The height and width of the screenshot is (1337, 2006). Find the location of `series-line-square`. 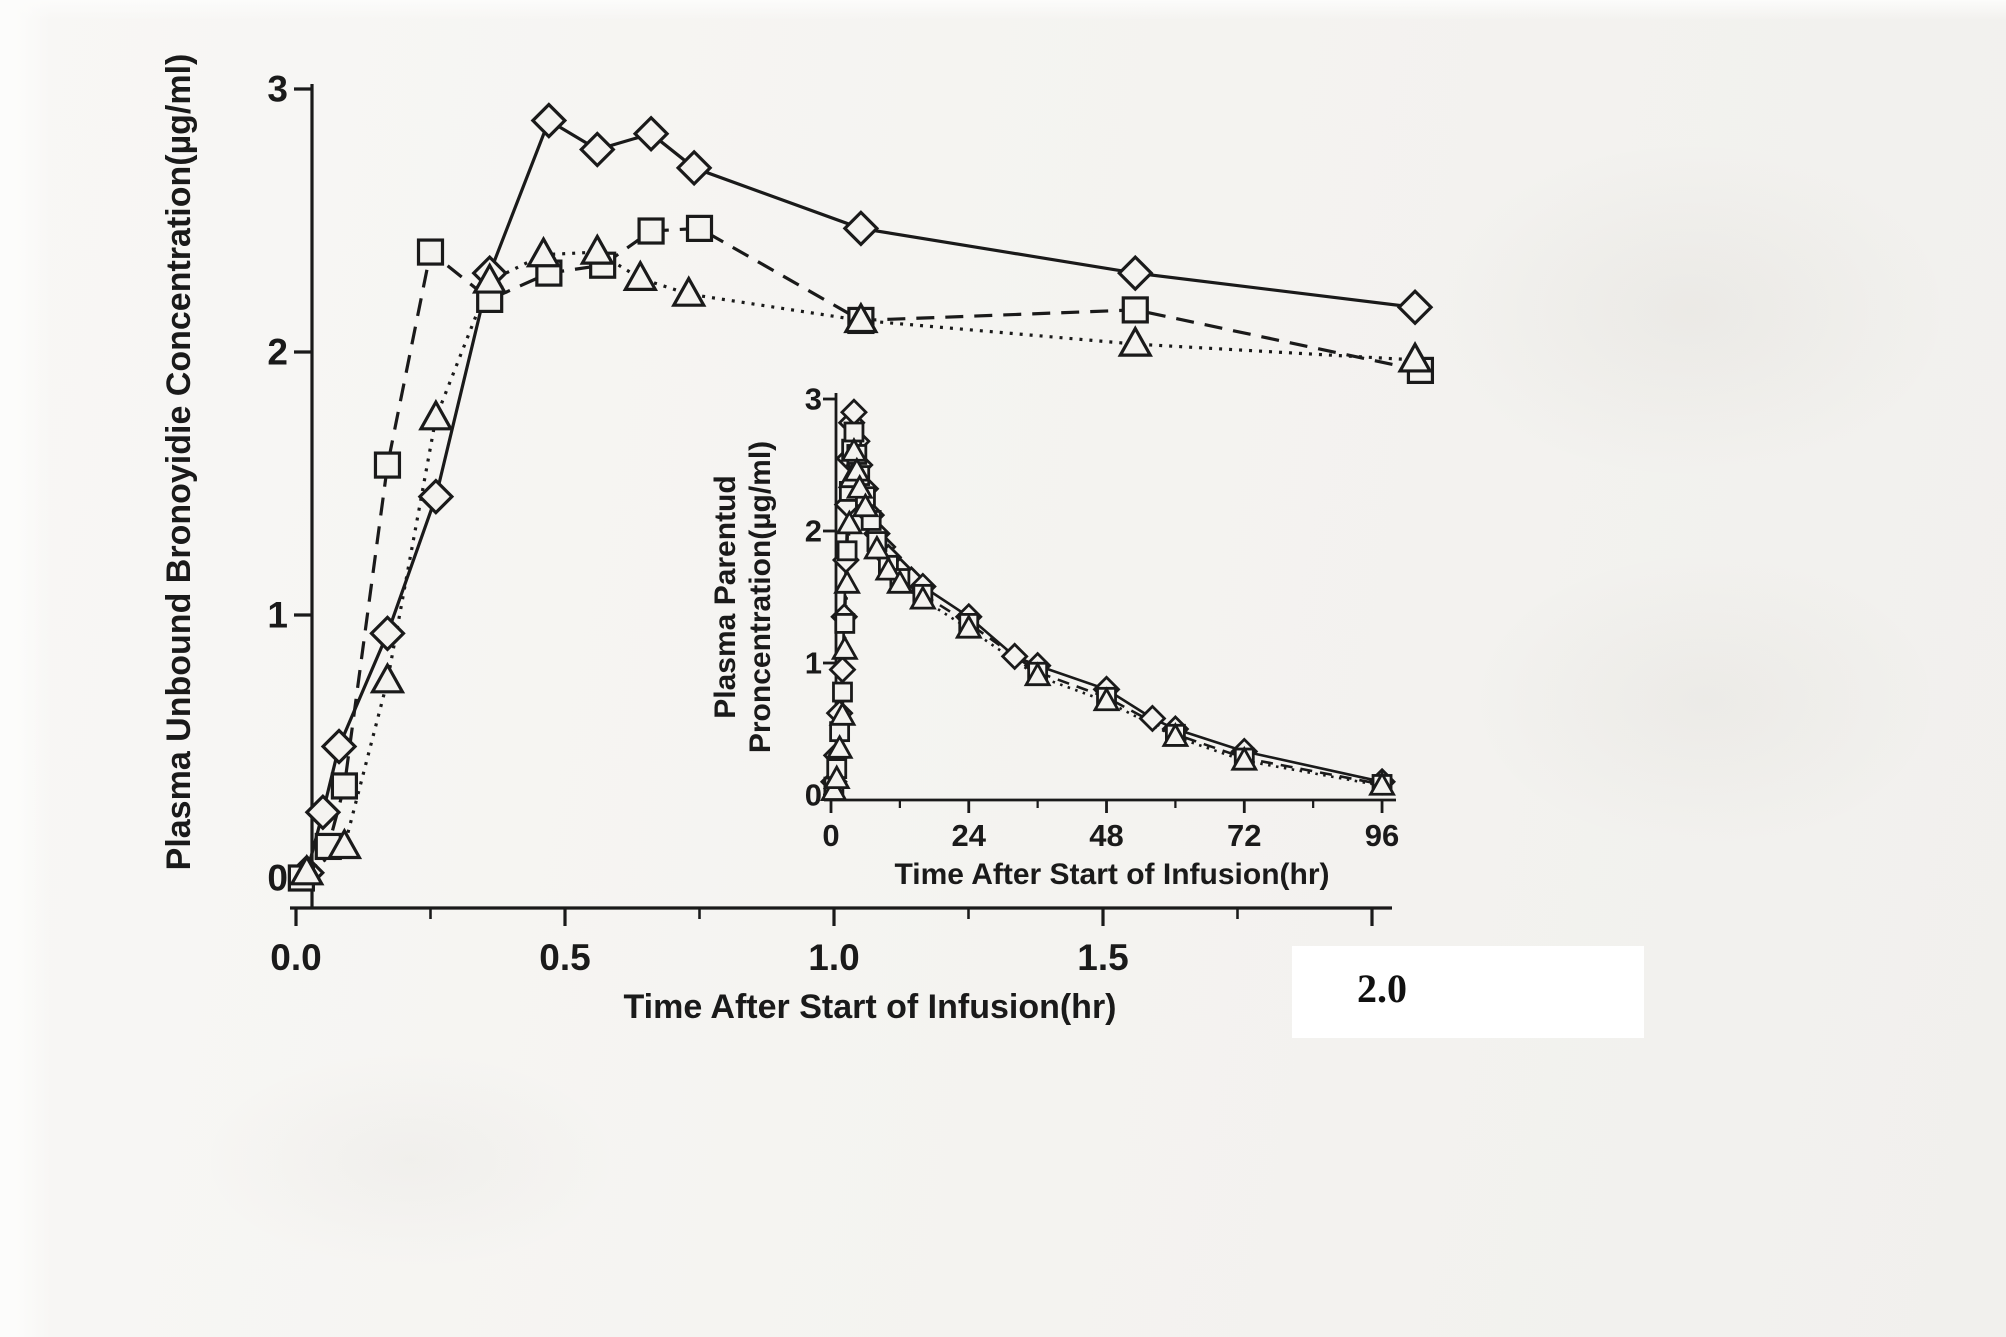

series-line-square is located at coordinates (1107, 609).